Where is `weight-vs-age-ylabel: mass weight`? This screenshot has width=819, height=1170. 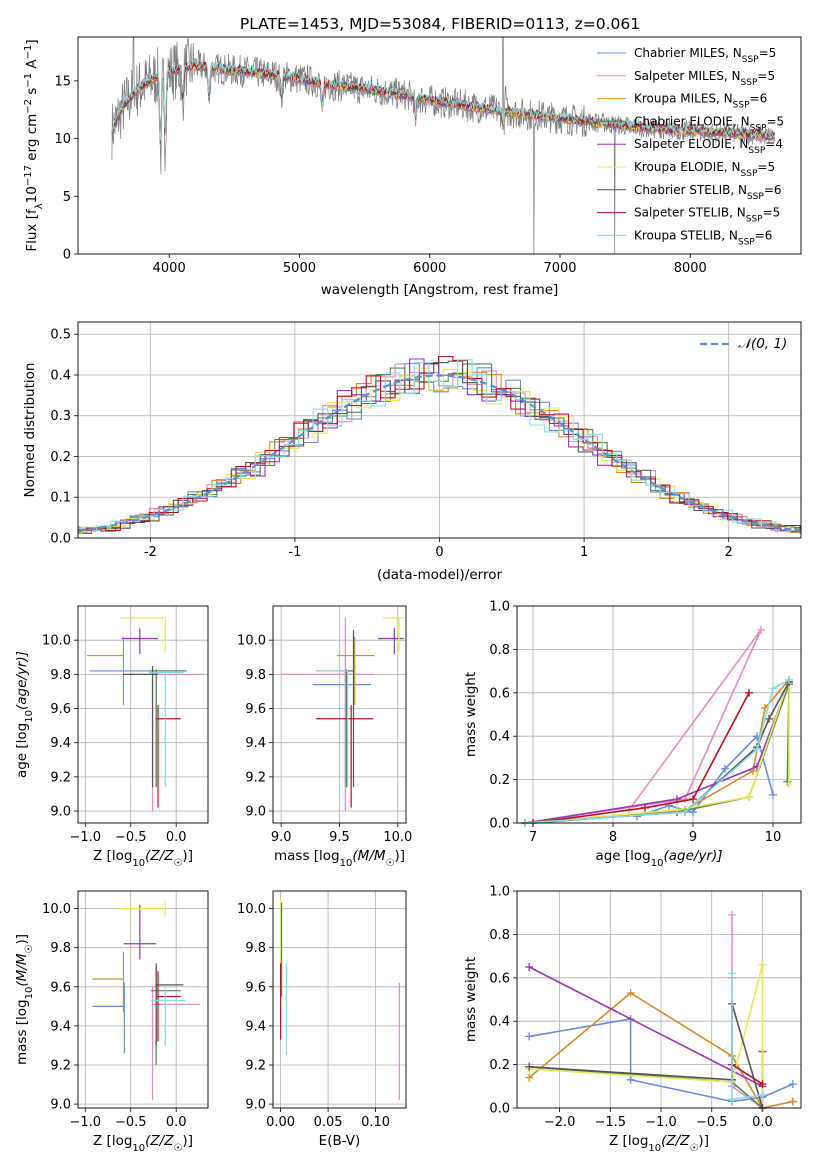
weight-vs-age-ylabel: mass weight is located at coordinates (471, 714).